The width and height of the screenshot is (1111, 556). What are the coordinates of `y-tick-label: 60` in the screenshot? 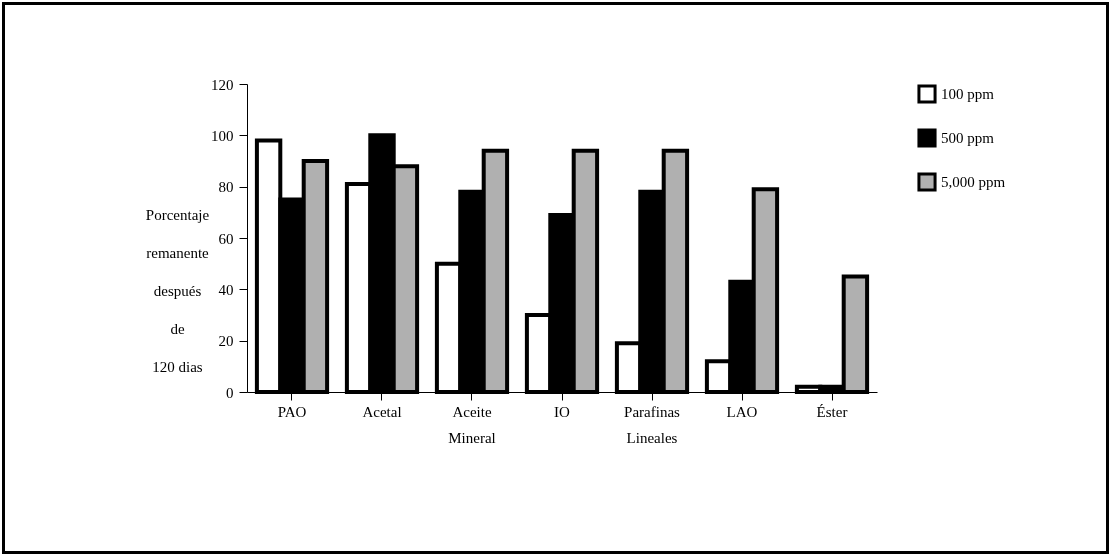 It's located at (226, 238).